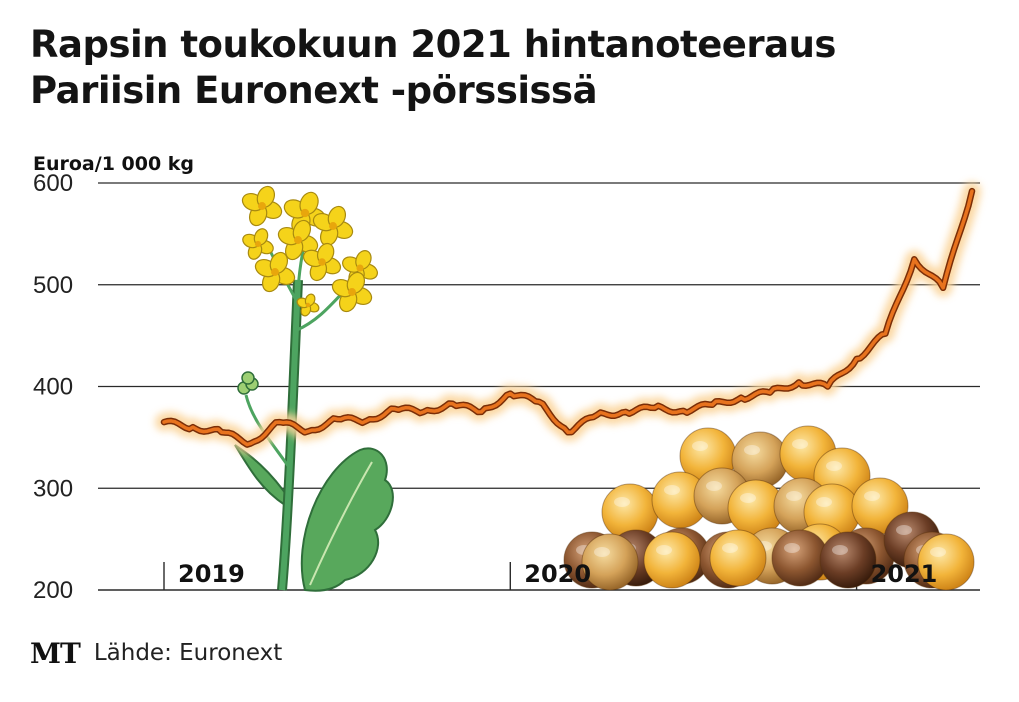 Image resolution: width=1019 pixels, height=702 pixels. Describe the element at coordinates (433, 44) in the screenshot. I see `title-line-1: Rapsin toukokuun 2021 hintanoteeraus` at that location.